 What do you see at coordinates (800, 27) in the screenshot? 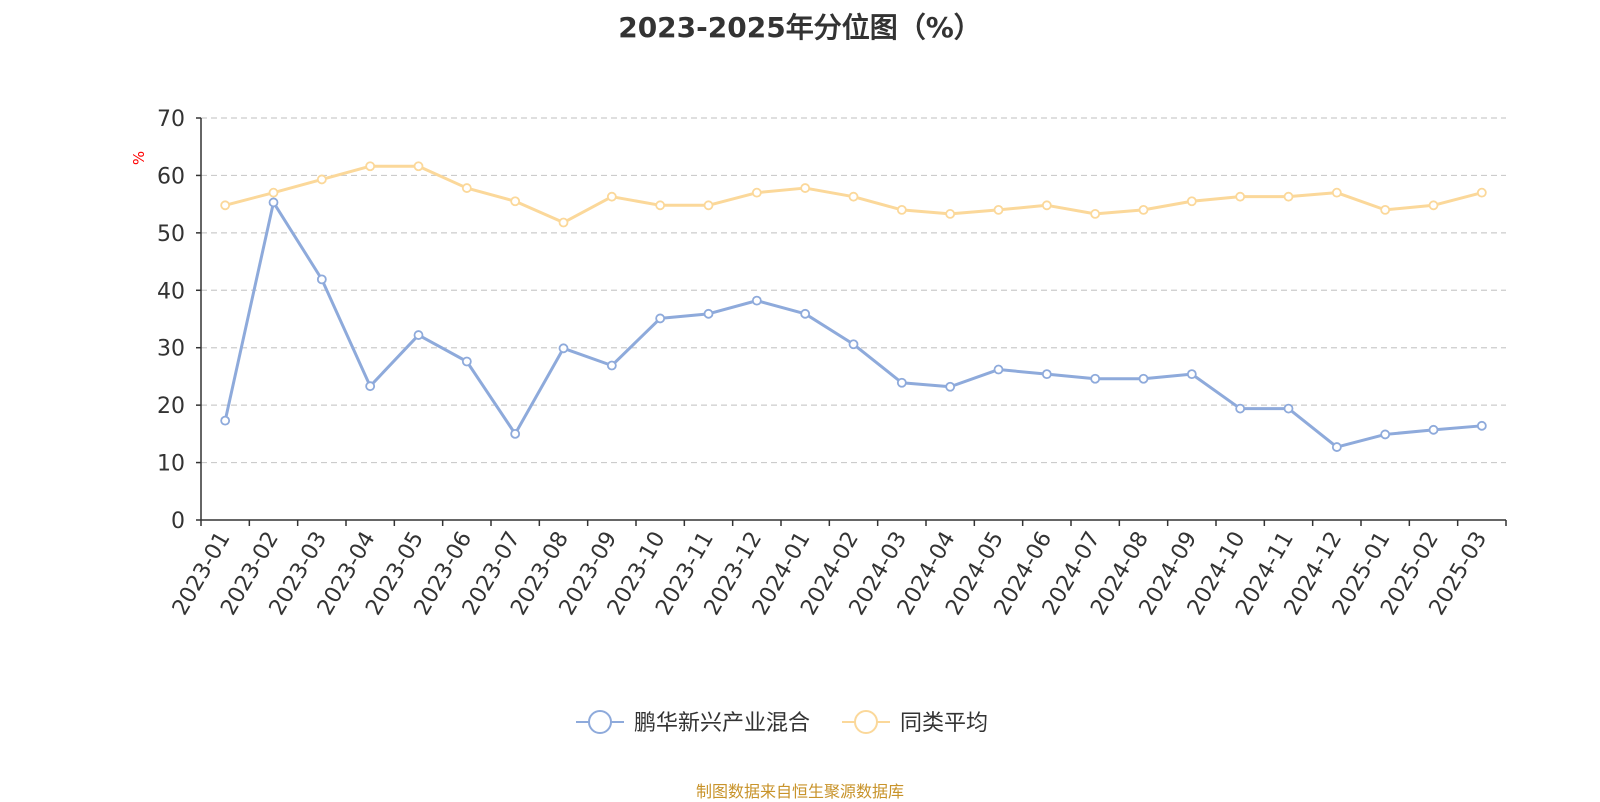
I see `chart-title: 2023-2025年分位图（%）` at bounding box center [800, 27].